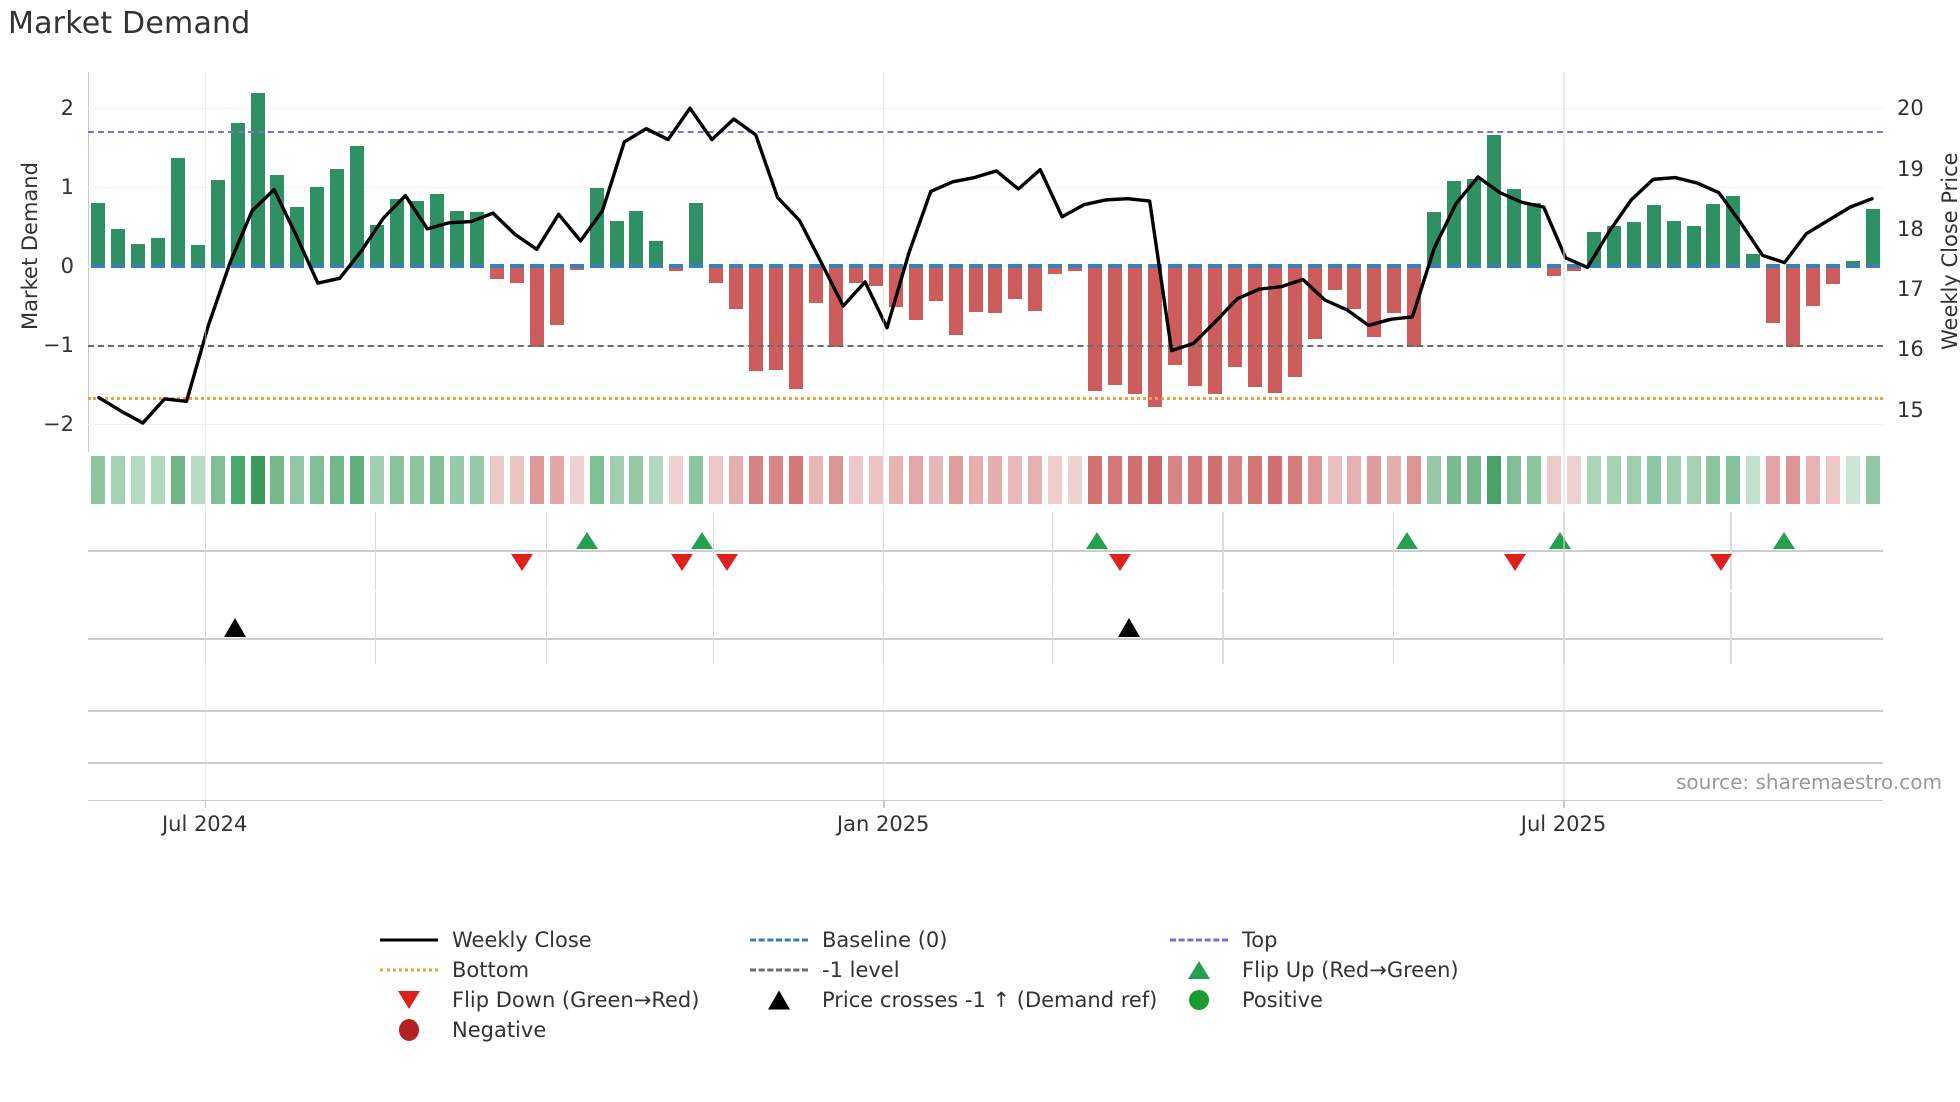 Image resolution: width=1960 pixels, height=1102 pixels. What do you see at coordinates (985, 801) in the screenshot?
I see `x-axis-line` at bounding box center [985, 801].